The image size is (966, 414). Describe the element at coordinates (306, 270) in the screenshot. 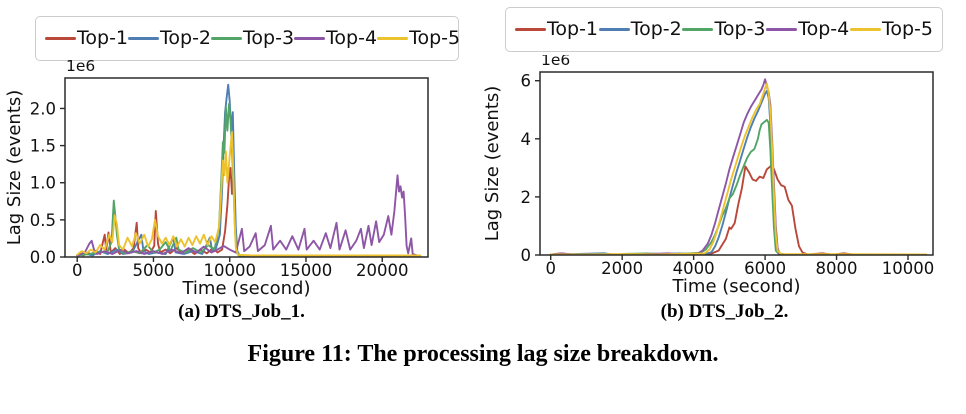

I see `x-axis-tick-label: 15000` at that location.